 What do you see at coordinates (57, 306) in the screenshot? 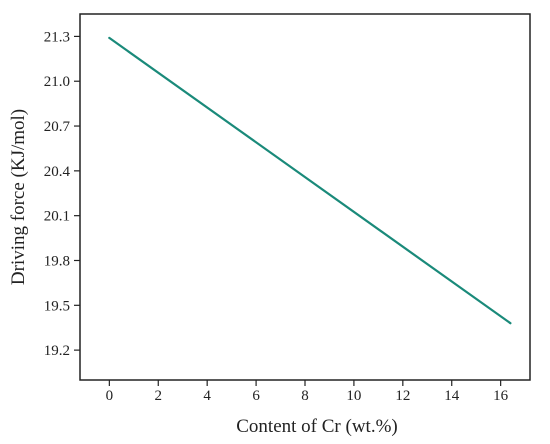
I see `y-tick-label: 19.5` at bounding box center [57, 306].